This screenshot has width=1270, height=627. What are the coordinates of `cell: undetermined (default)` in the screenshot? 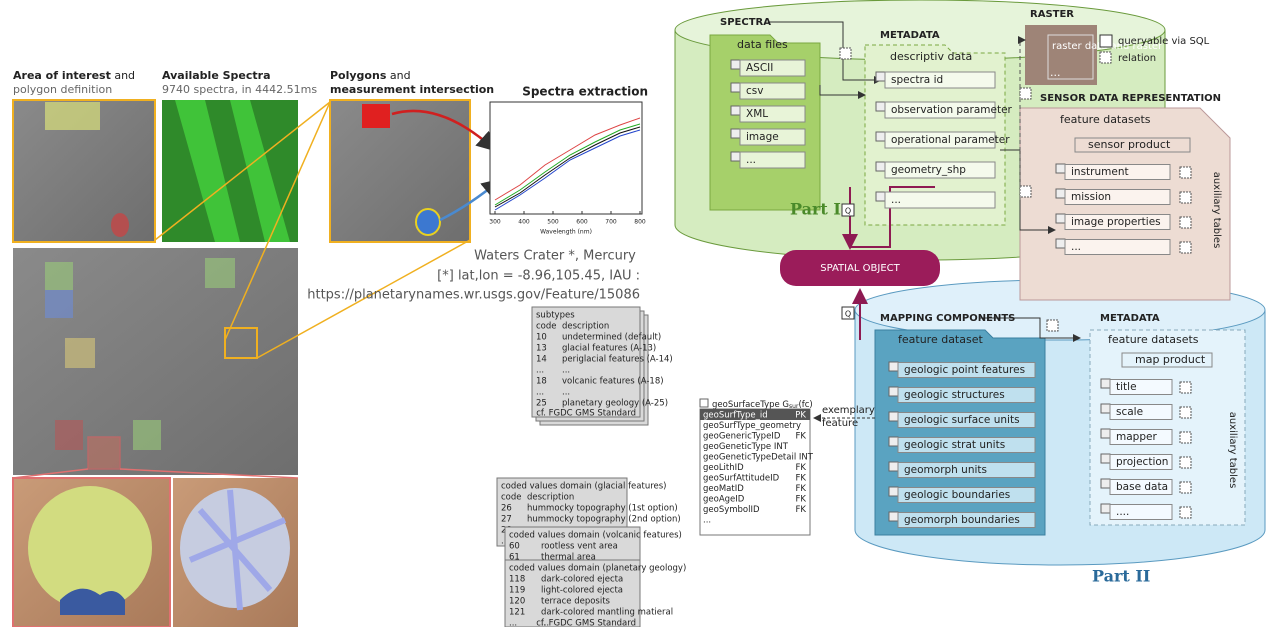 It's located at (611, 338).